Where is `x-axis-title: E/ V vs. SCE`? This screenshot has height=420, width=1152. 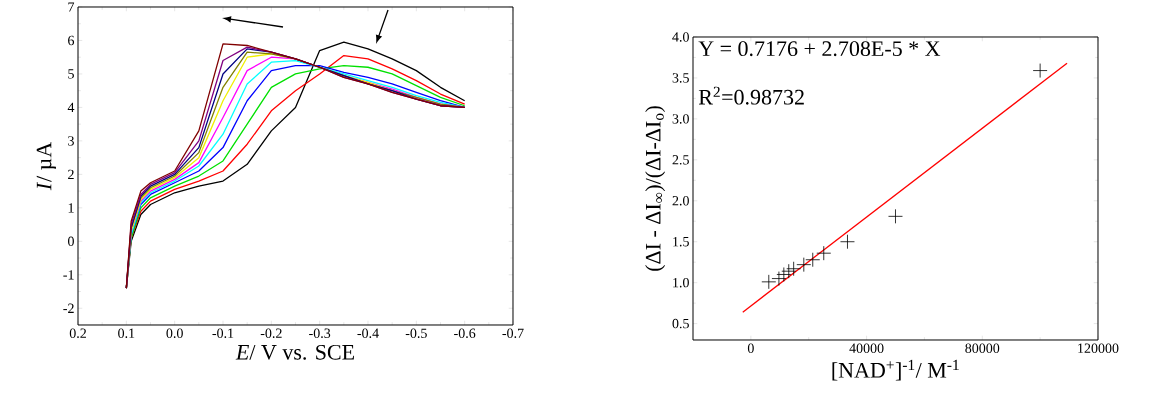
x-axis-title: E/ V vs. SCE is located at coordinates (294, 352).